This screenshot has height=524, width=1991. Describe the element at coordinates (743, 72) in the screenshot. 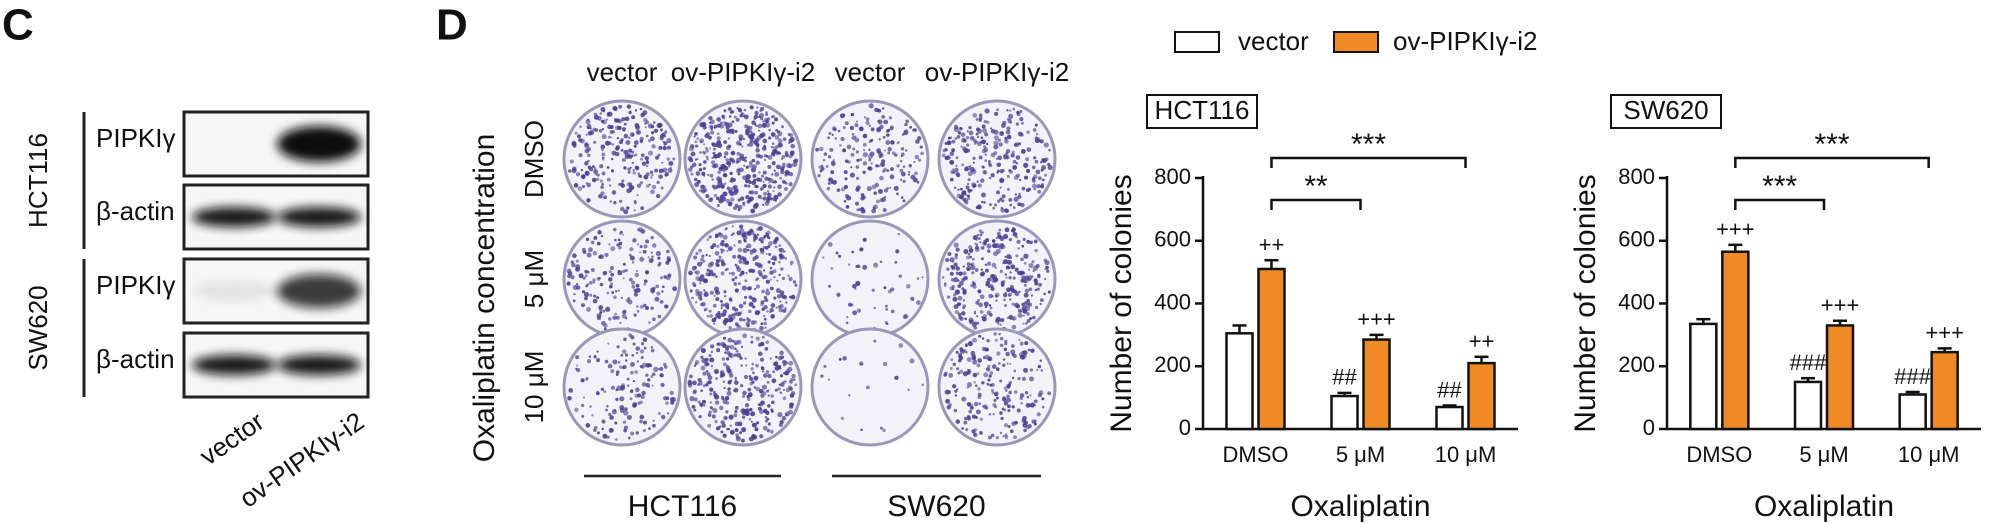

I see `column-header: ov-PIPKIγ-i2` at that location.